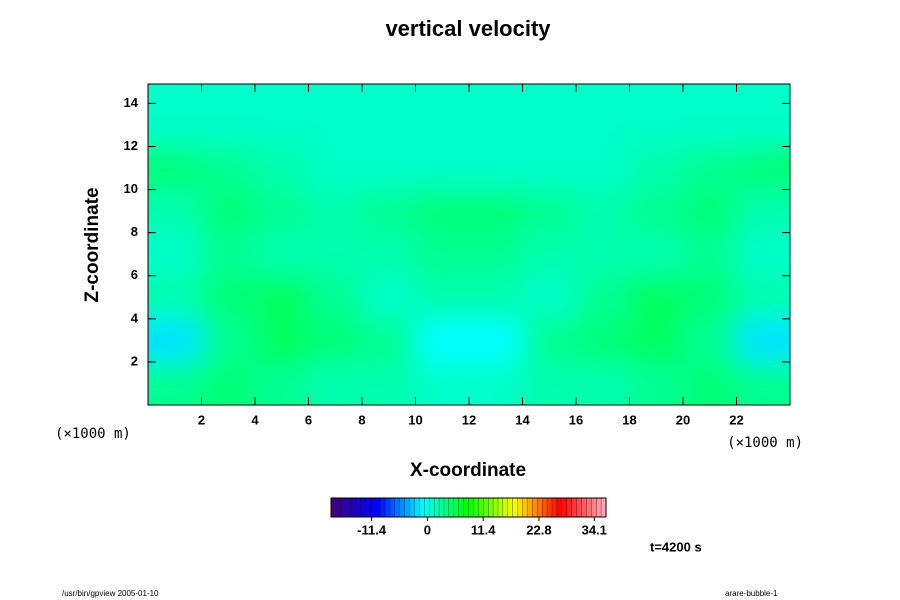 This screenshot has width=900, height=600. I want to click on x-tick-label: 4, so click(255, 419).